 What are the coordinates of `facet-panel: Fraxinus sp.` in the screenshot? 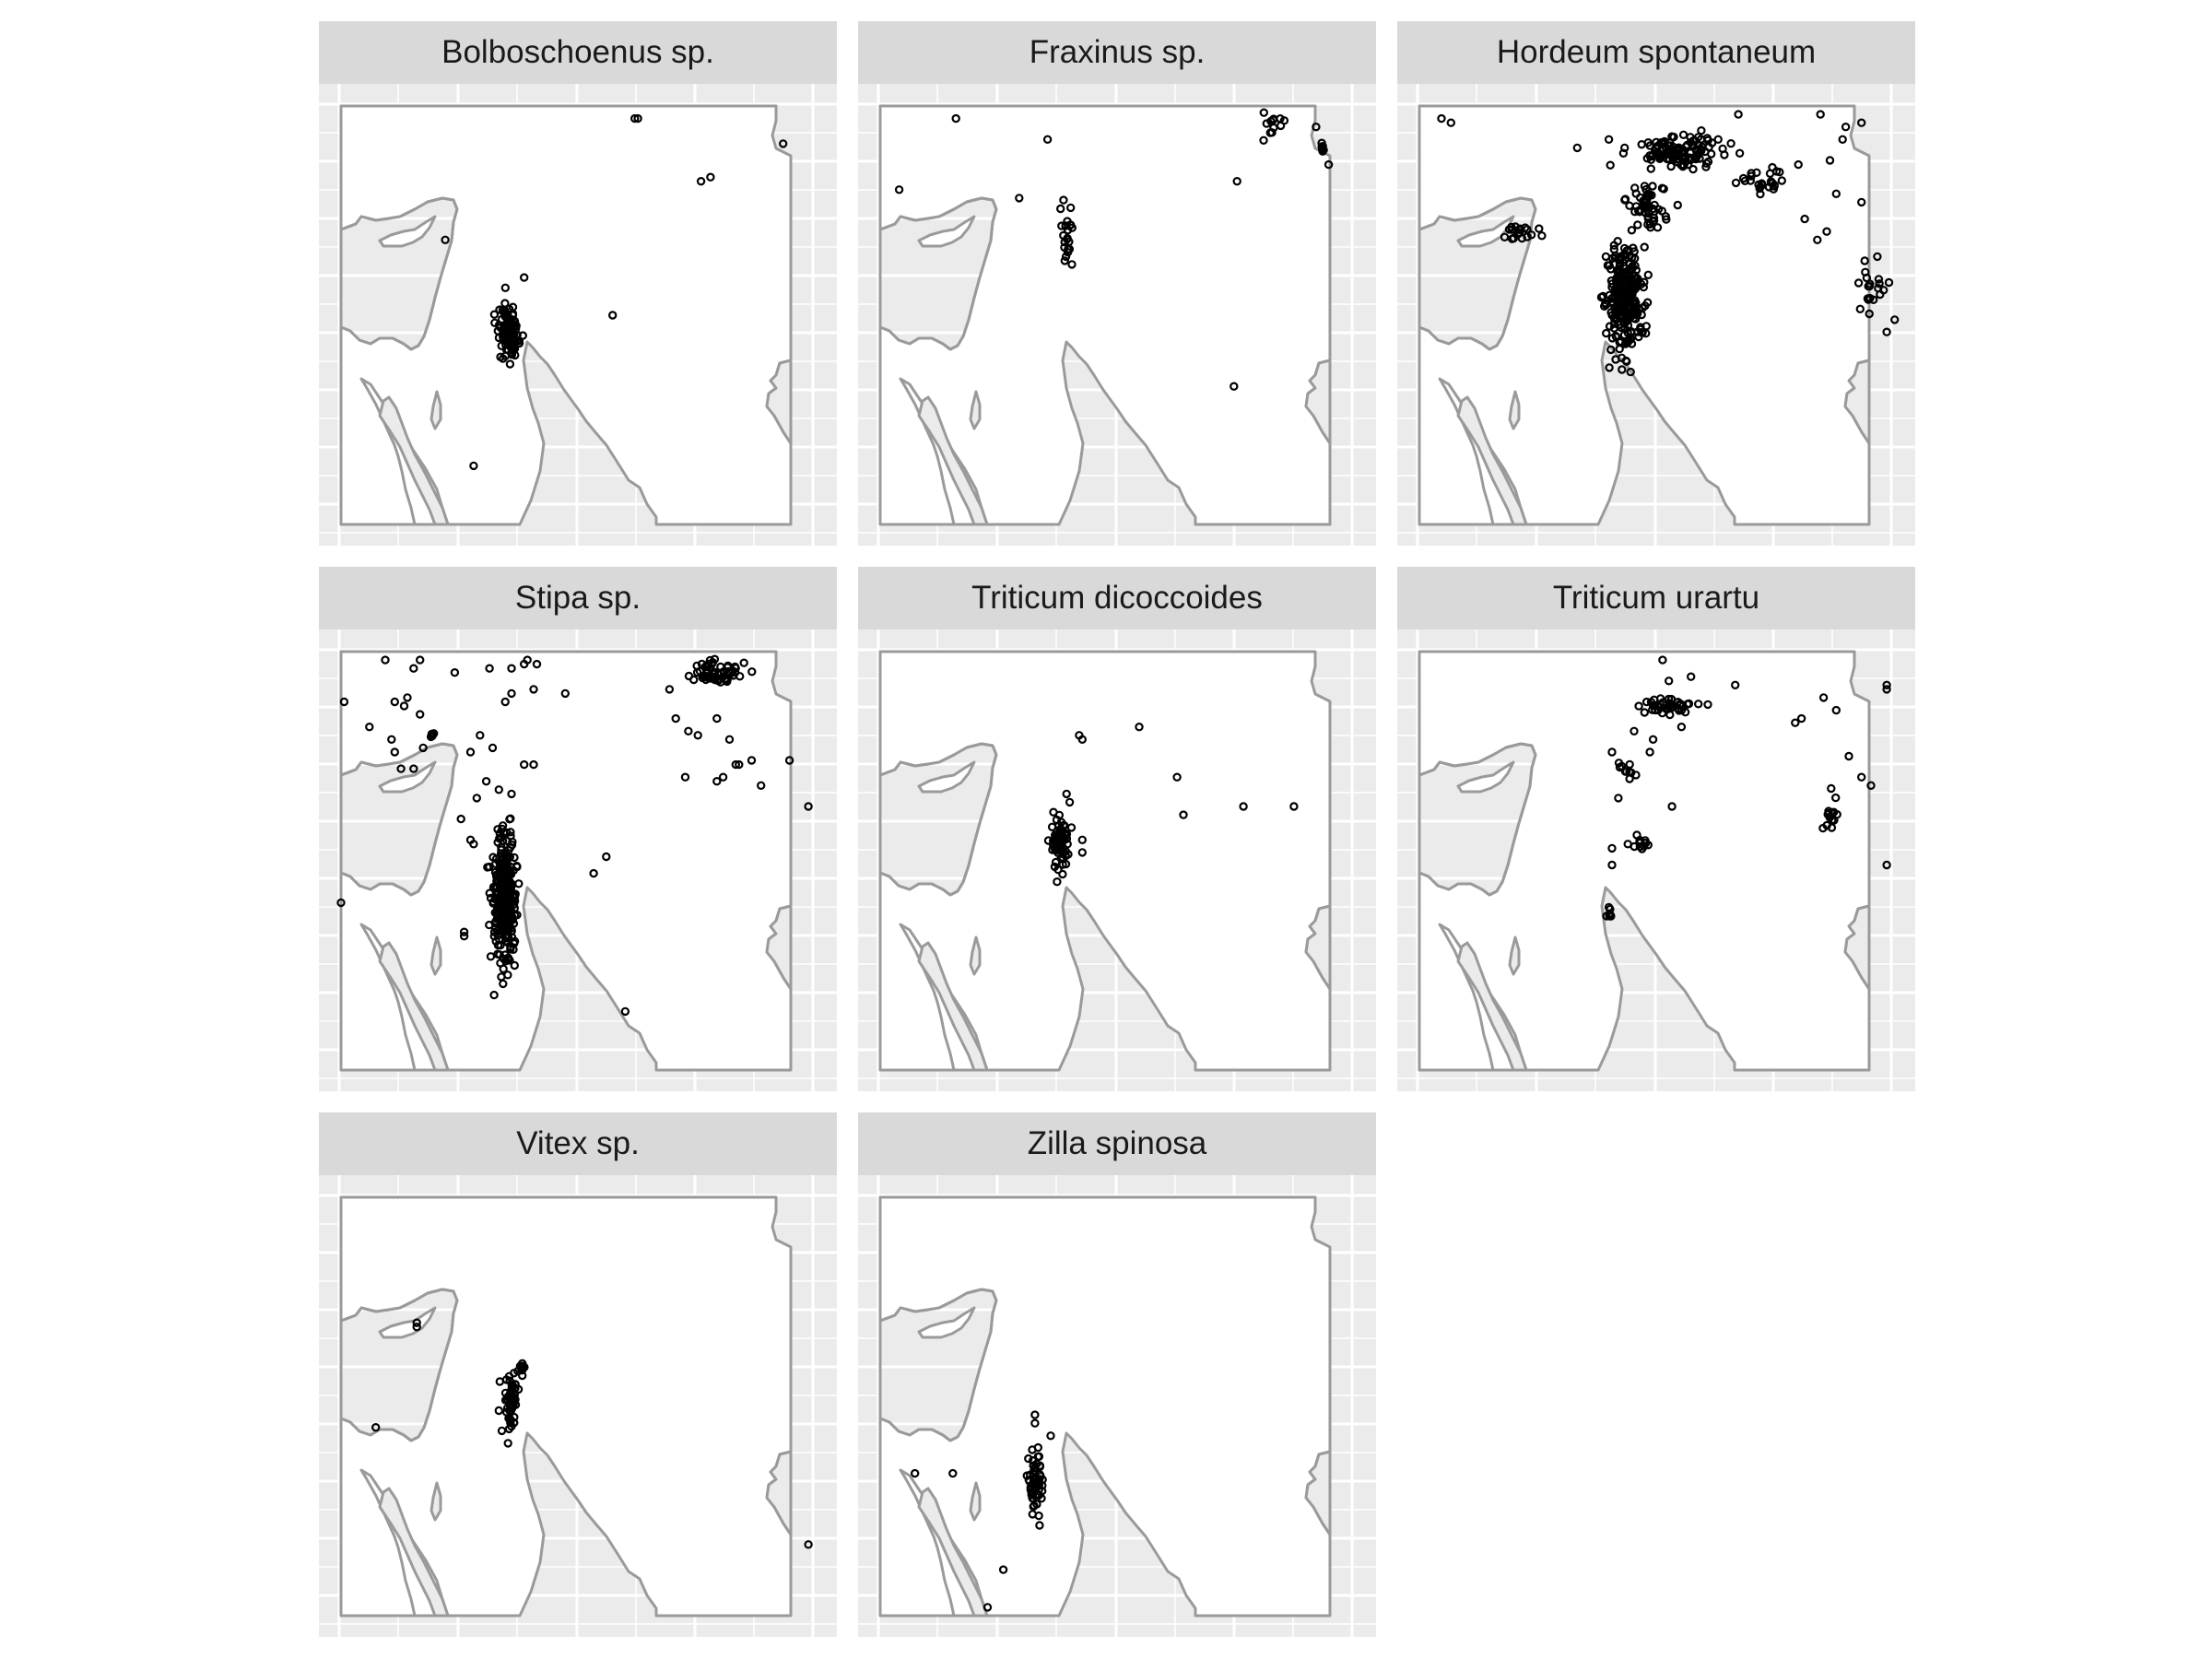 It's located at (1117, 283).